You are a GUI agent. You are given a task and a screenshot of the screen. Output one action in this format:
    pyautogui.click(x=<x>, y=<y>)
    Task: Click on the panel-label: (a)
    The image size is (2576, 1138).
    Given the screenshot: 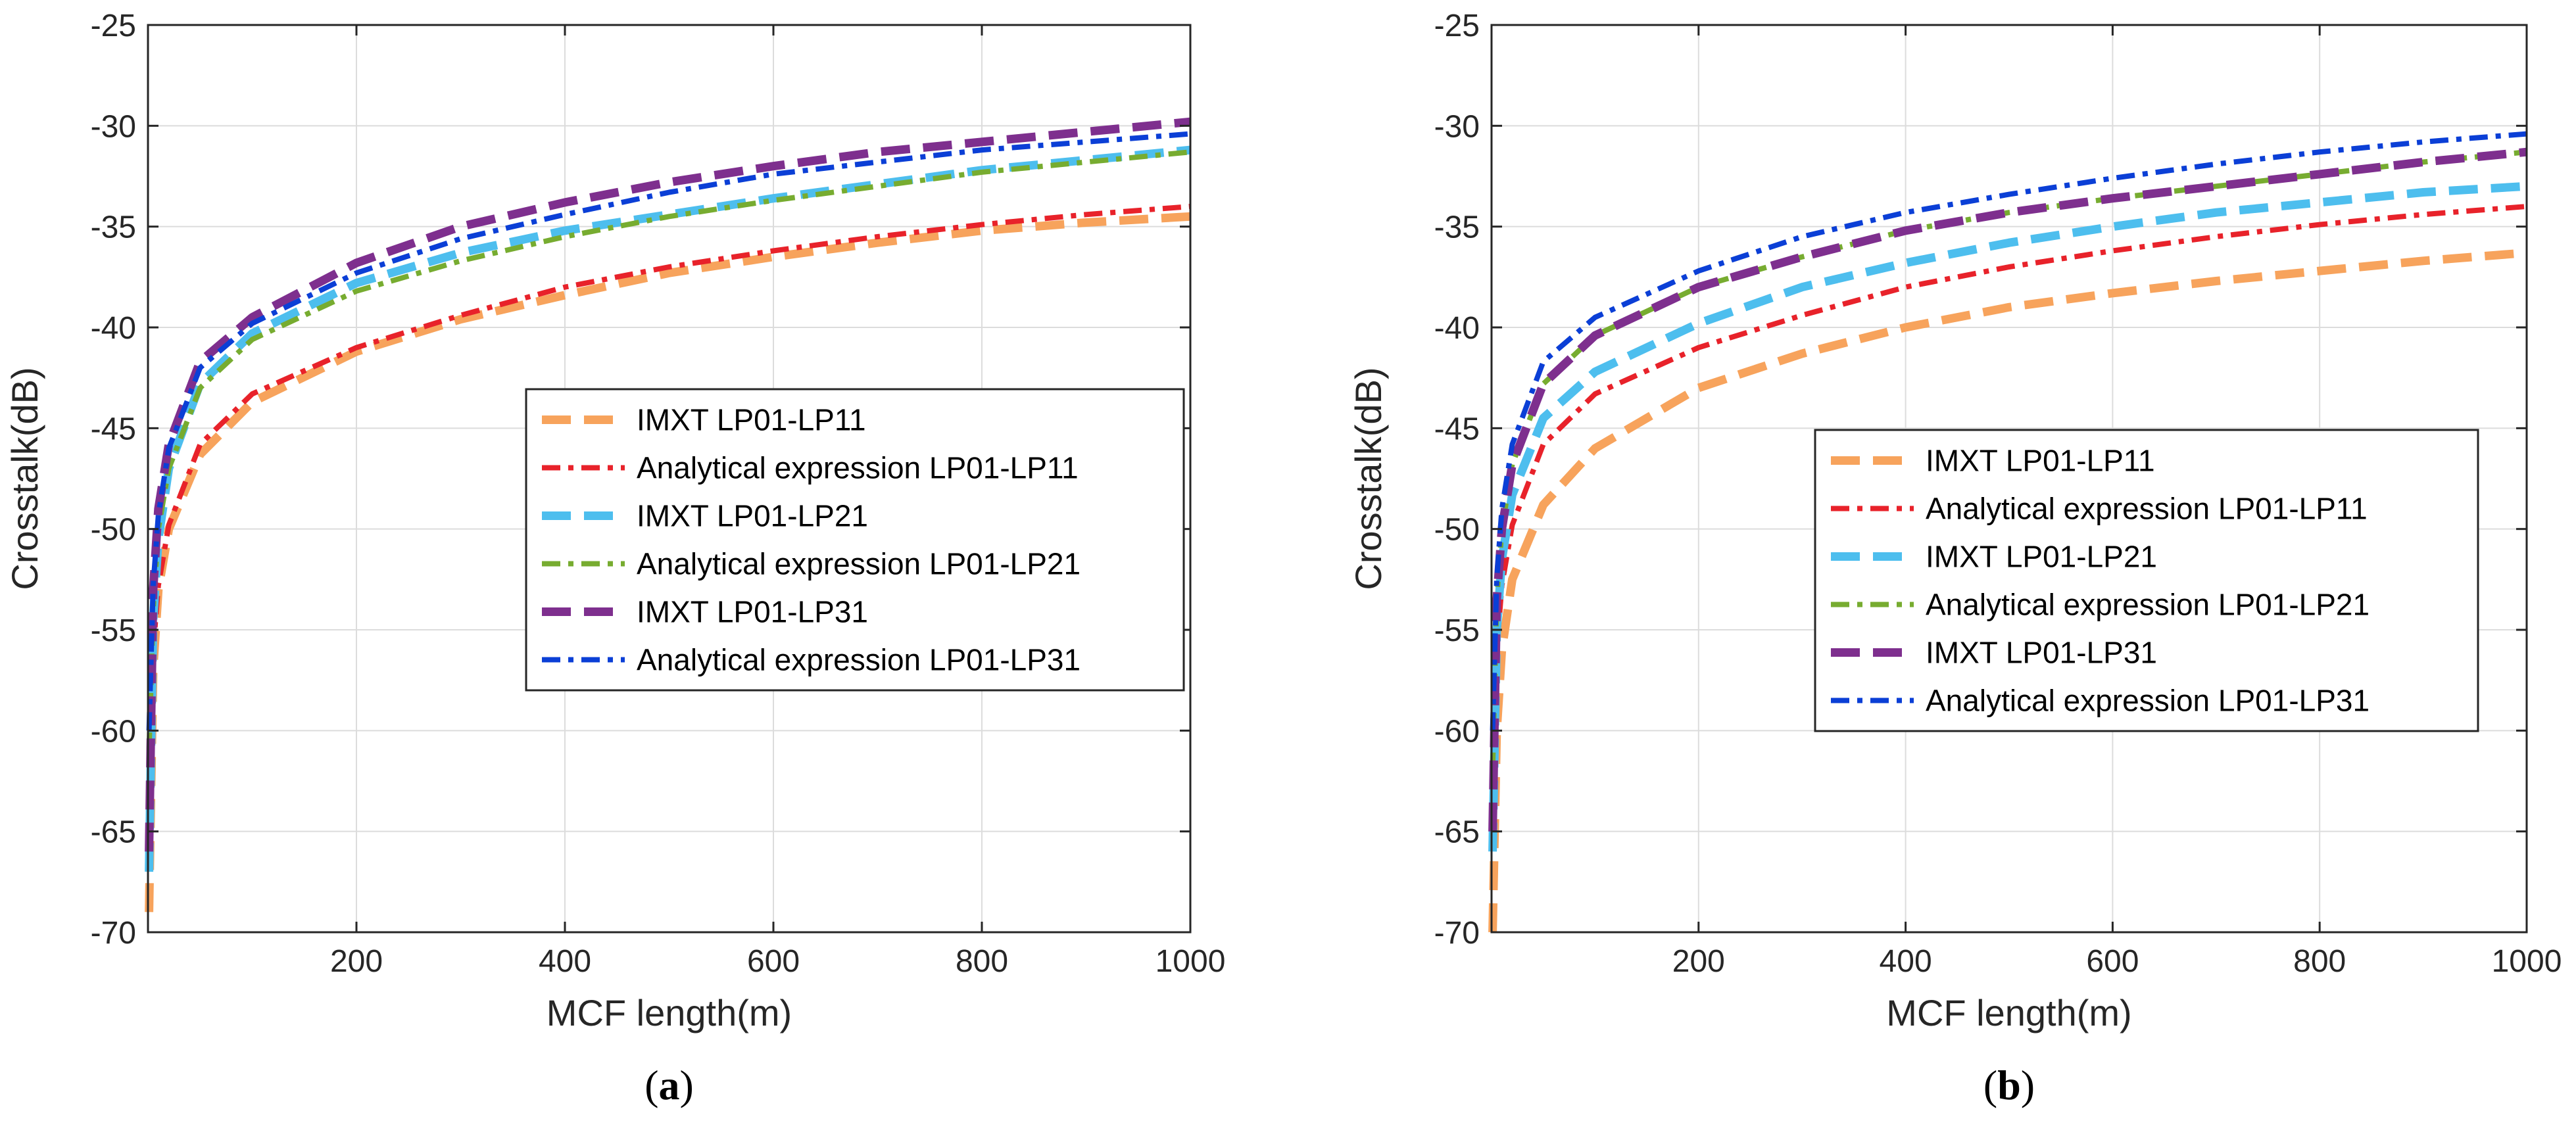 What is the action you would take?
    pyautogui.click(x=669, y=1085)
    